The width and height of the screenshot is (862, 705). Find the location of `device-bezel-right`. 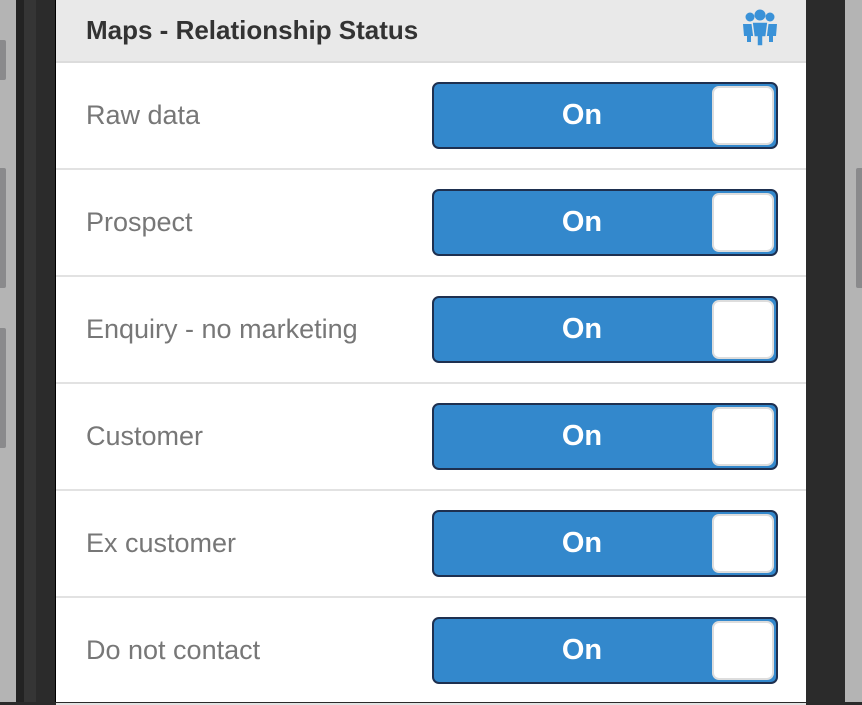

device-bezel-right is located at coordinates (825, 351).